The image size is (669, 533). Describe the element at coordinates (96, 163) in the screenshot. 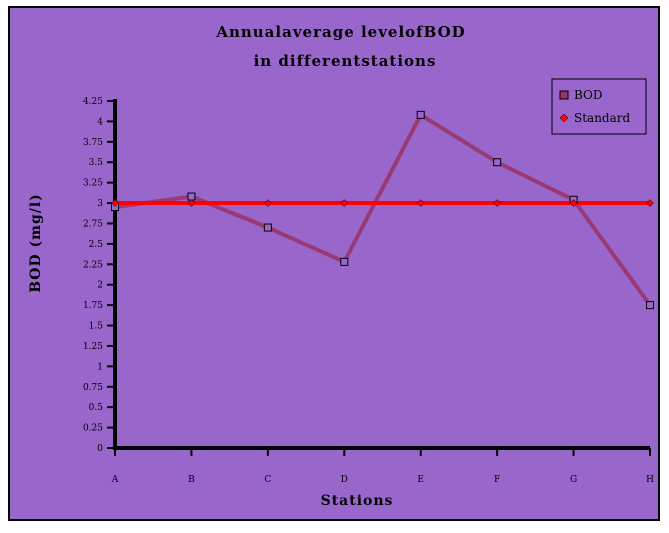

I see `y-tick-label: 3.5` at that location.